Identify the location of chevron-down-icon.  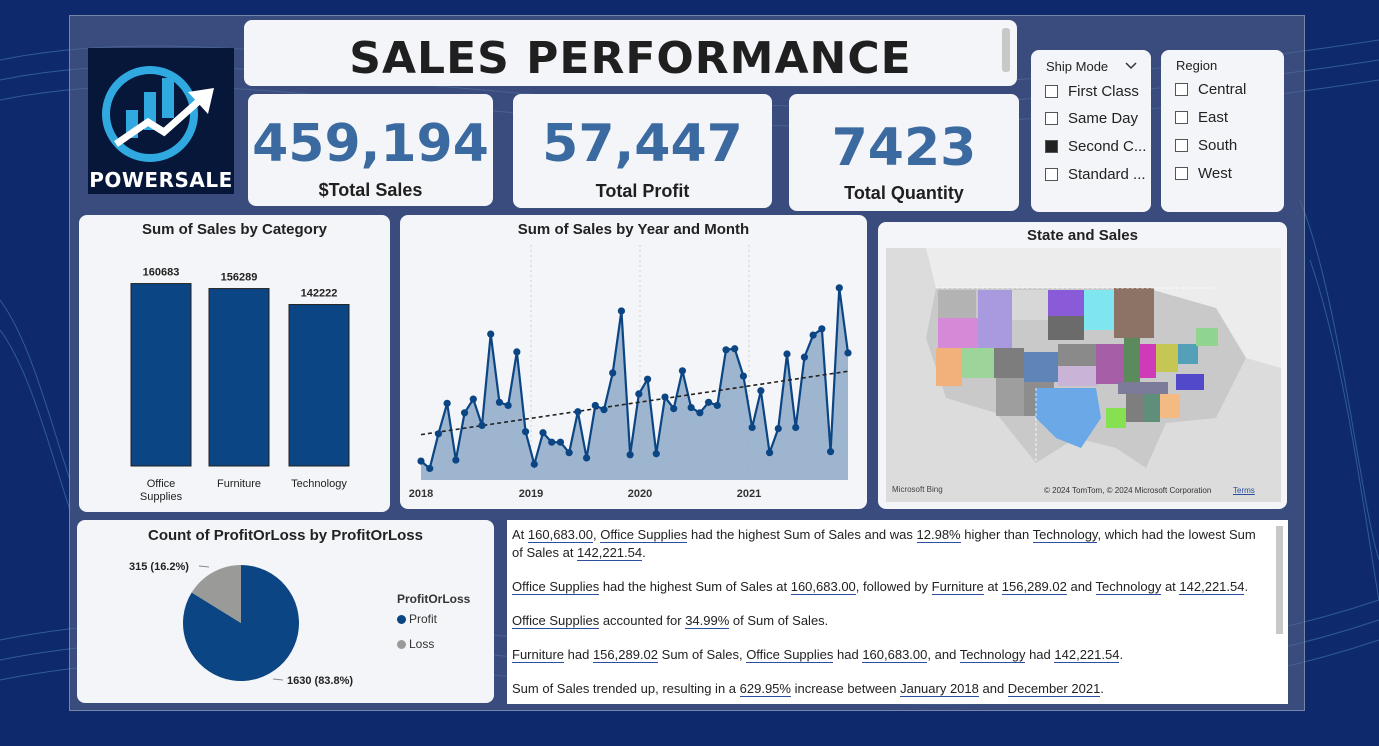
(1131, 66).